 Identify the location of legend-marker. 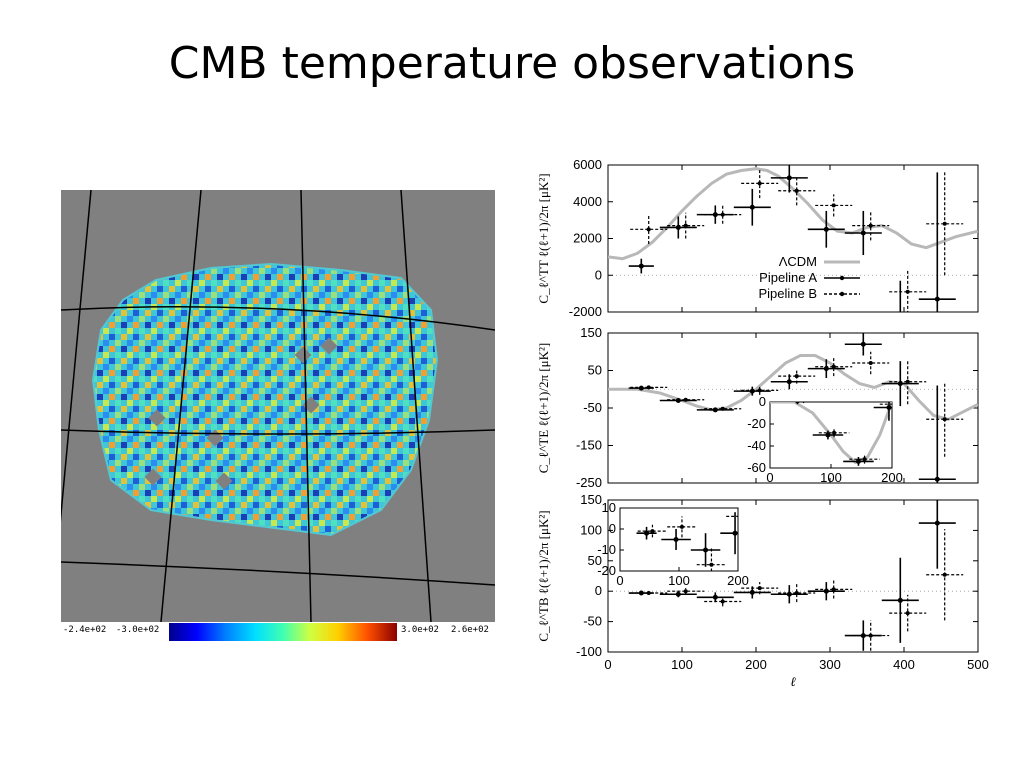
(842, 294).